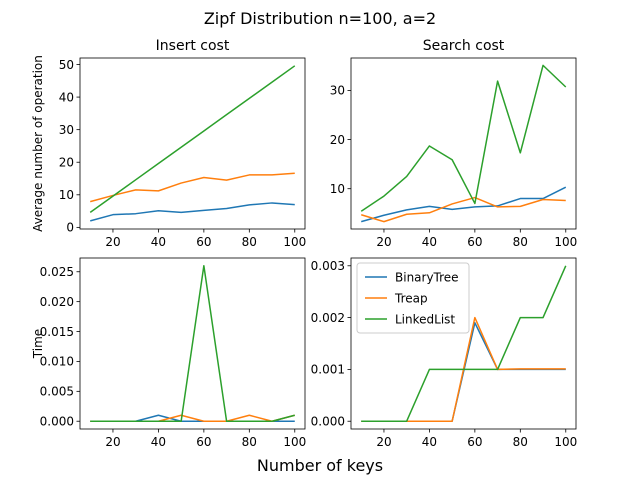  I want to click on y-tick-label: 0.003, so click(328, 266).